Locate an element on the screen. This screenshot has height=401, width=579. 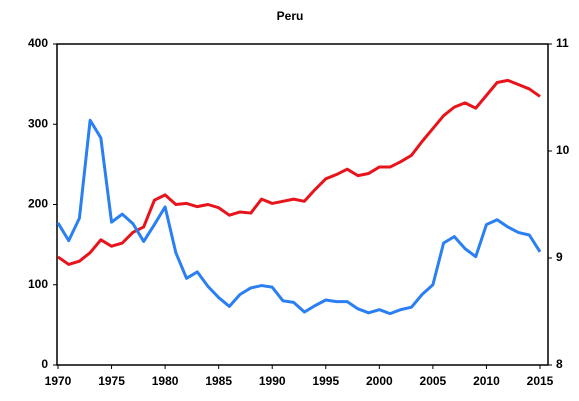
x-tick-label: 2005 is located at coordinates (433, 381).